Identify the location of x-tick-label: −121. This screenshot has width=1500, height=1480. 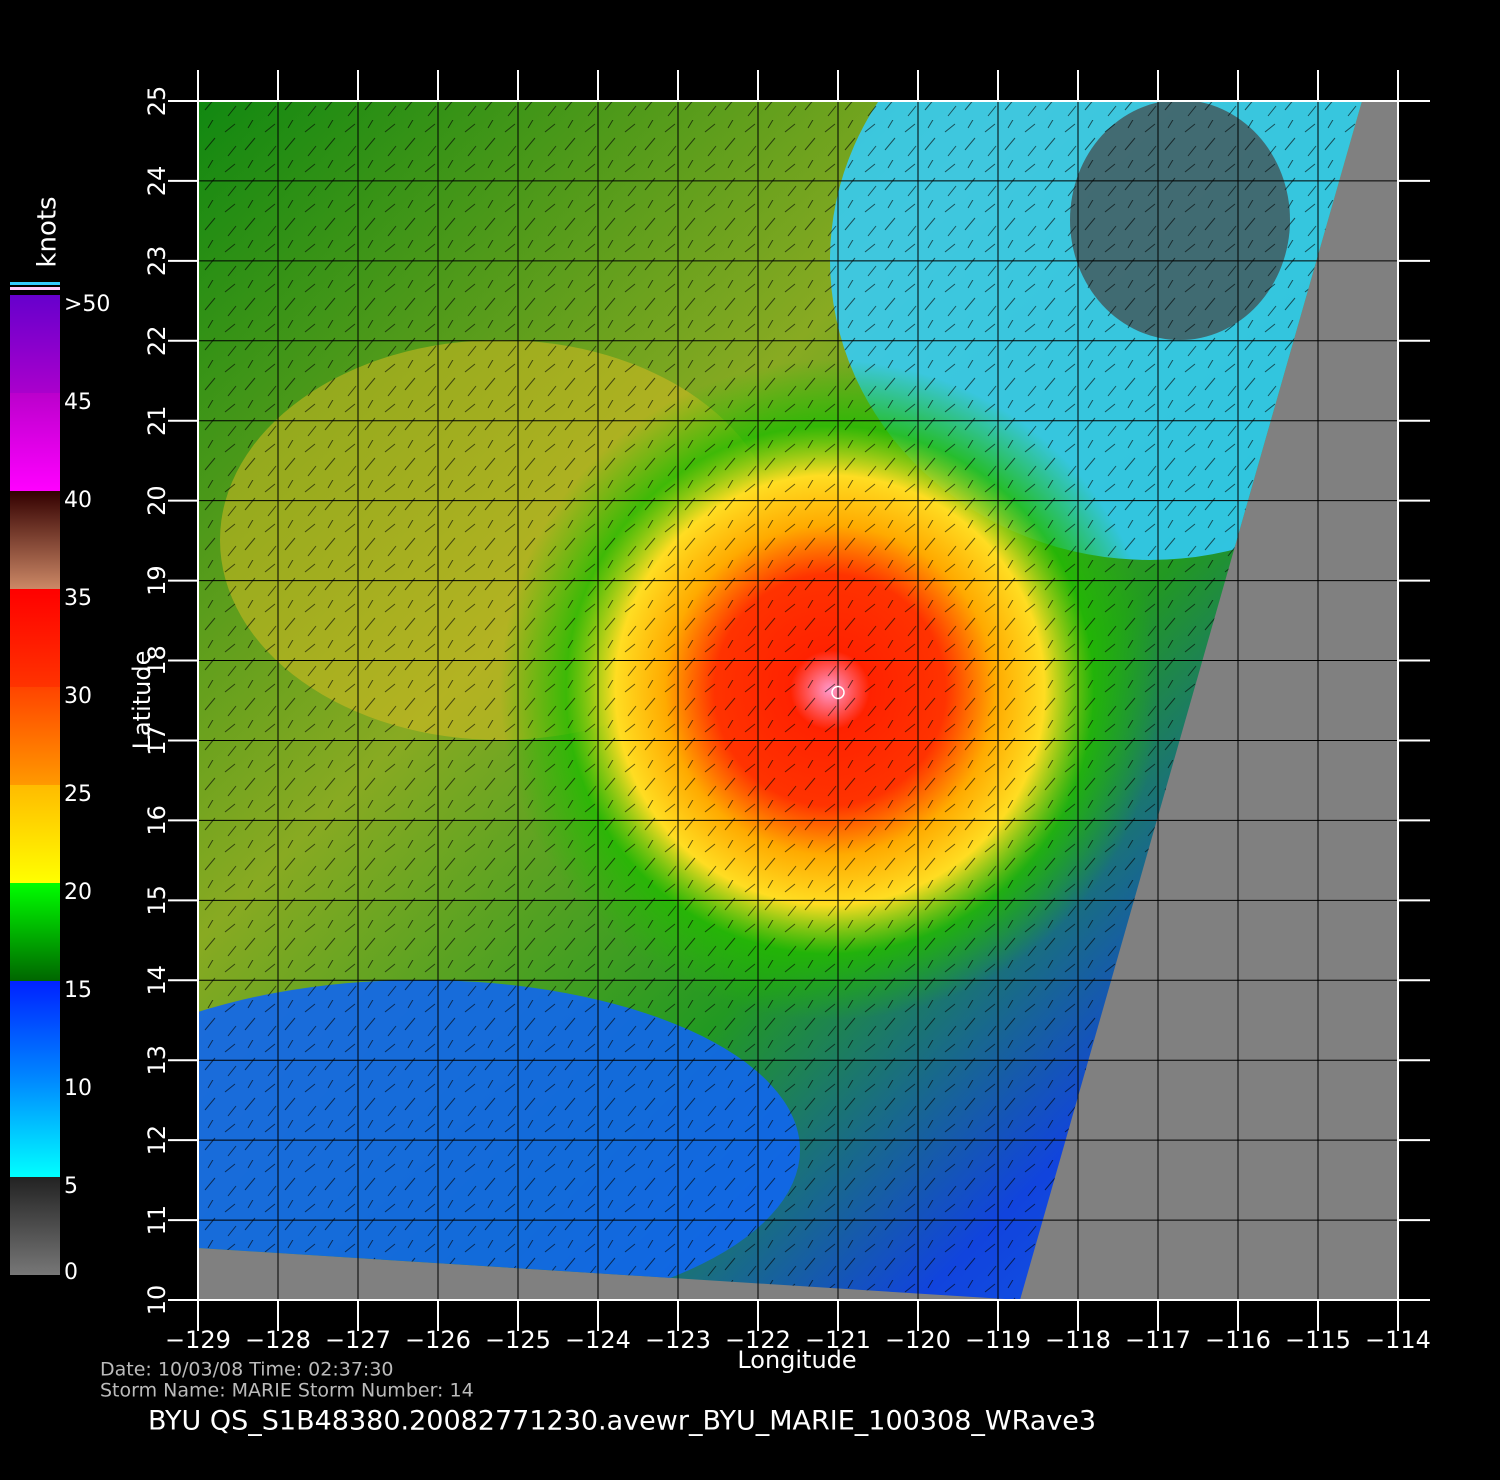
(838, 1340).